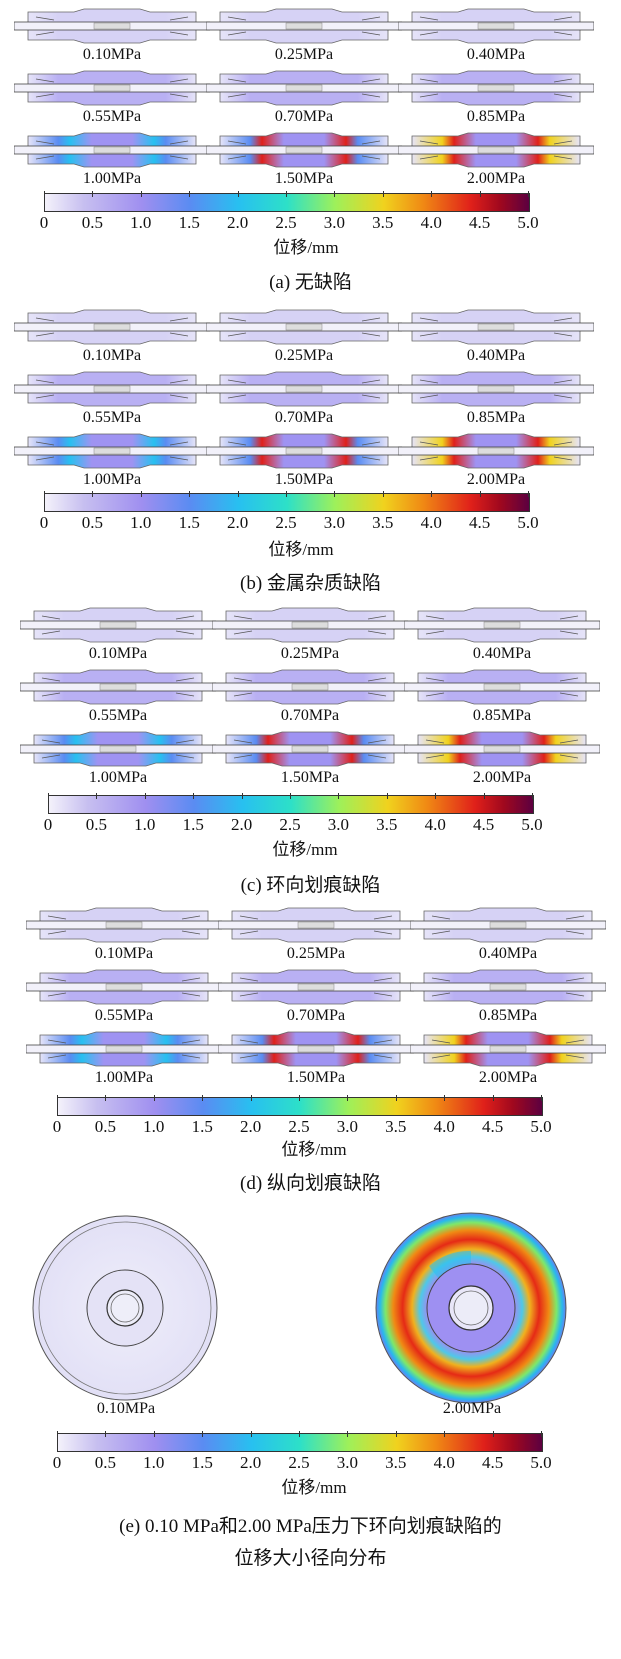 This screenshot has height=1659, width=621. Describe the element at coordinates (112, 479) in the screenshot. I see `pressure-label: 1.00MPa` at that location.